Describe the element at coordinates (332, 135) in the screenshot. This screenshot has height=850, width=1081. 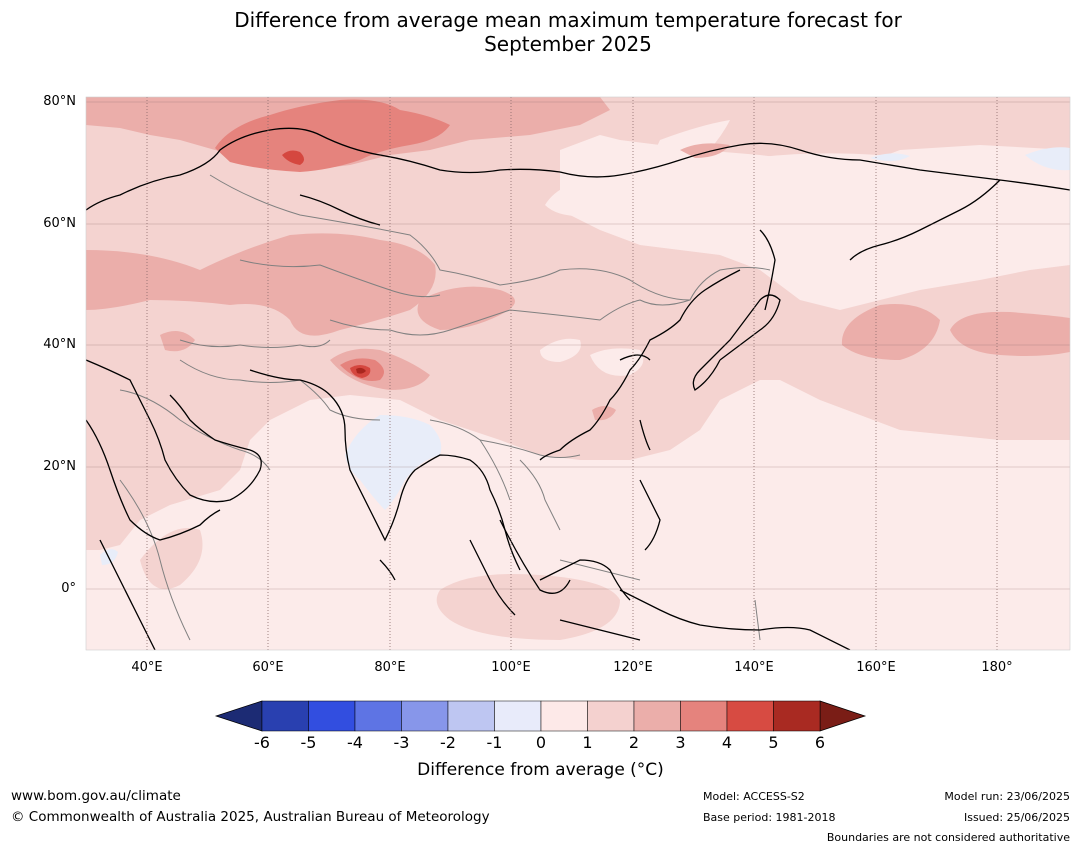
I see `anomaly-region-warmer-arctic` at that location.